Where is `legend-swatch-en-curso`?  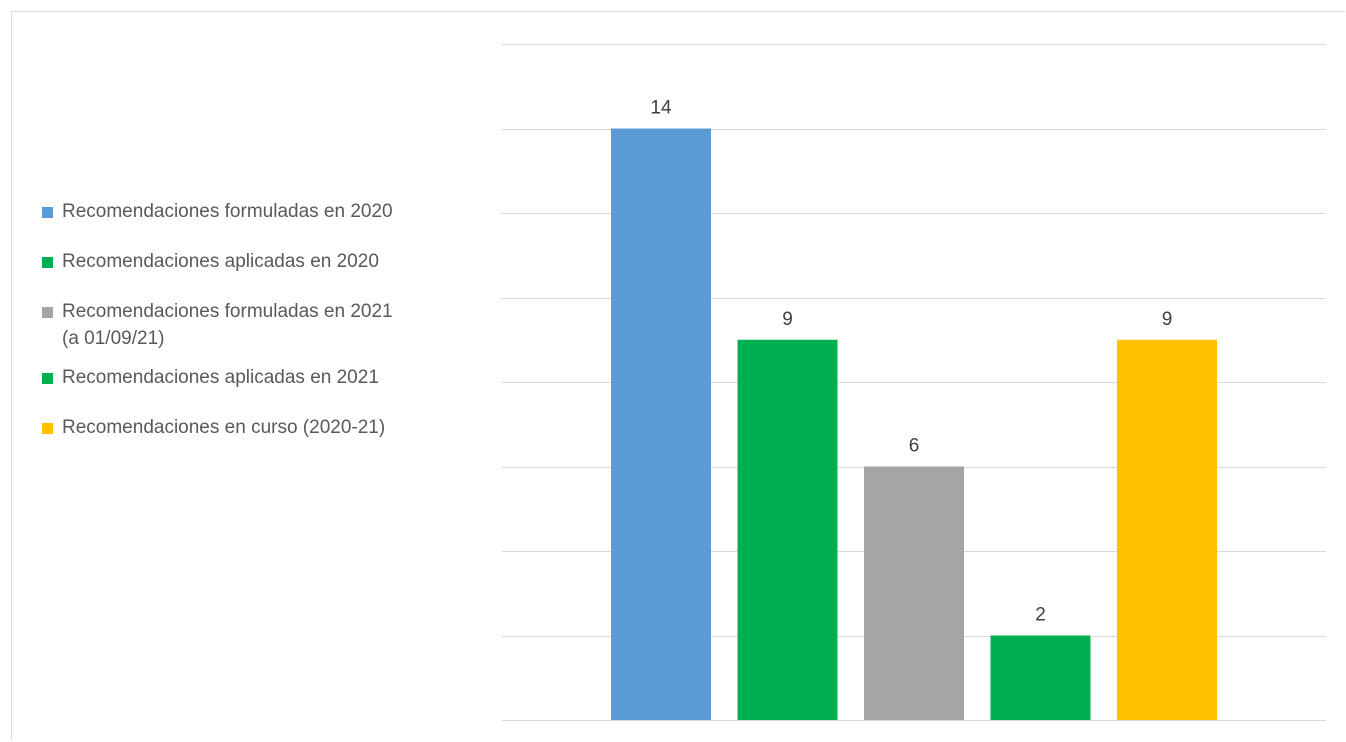 legend-swatch-en-curso is located at coordinates (47, 428).